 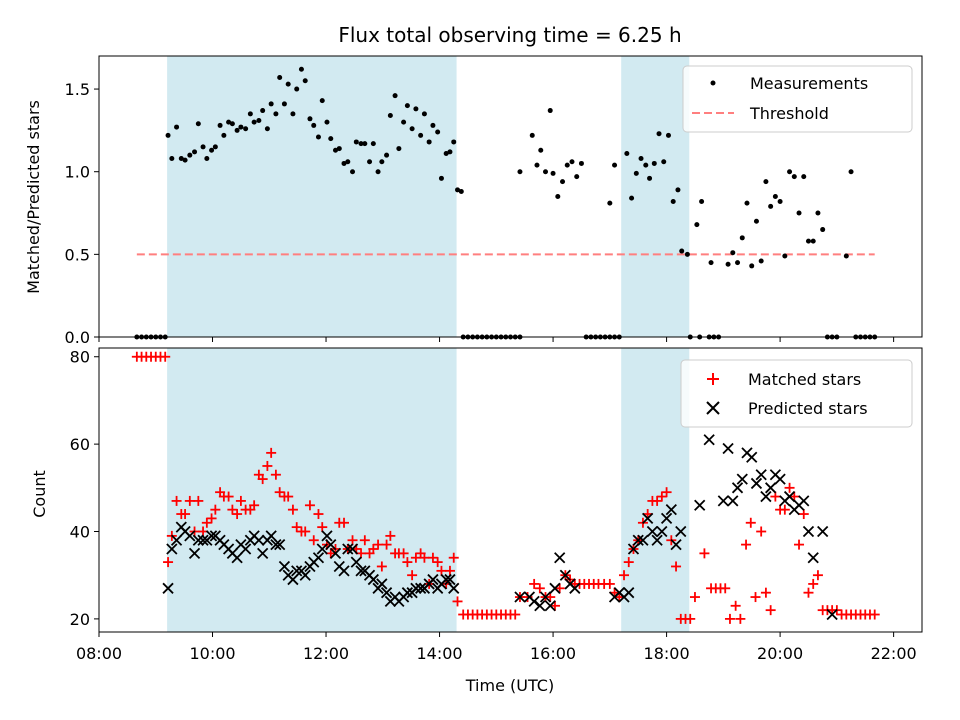 I want to click on y-tick-label: 60, so click(x=80, y=444).